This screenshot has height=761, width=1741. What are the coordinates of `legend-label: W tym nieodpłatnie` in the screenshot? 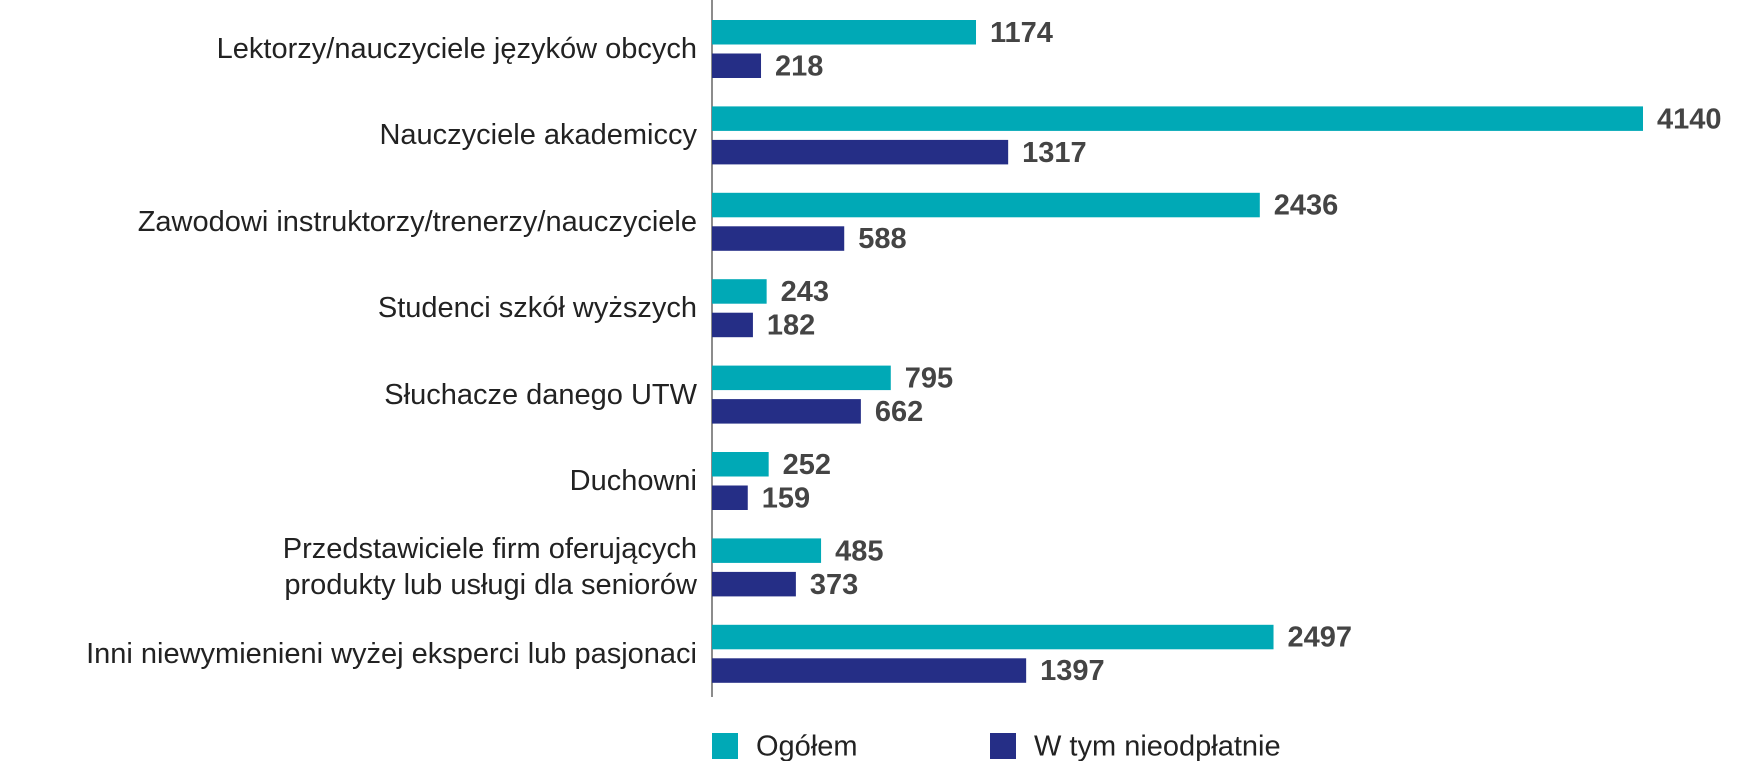 It's located at (1157, 746).